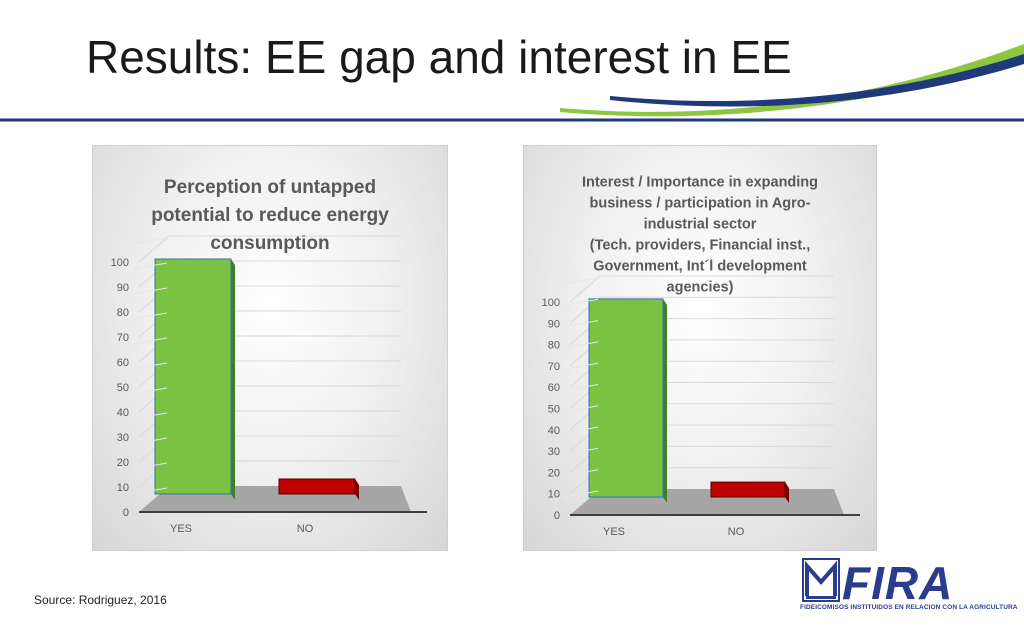 The image size is (1024, 640). What do you see at coordinates (700, 267) in the screenshot?
I see `chart-title-line: Government, Int´l development` at bounding box center [700, 267].